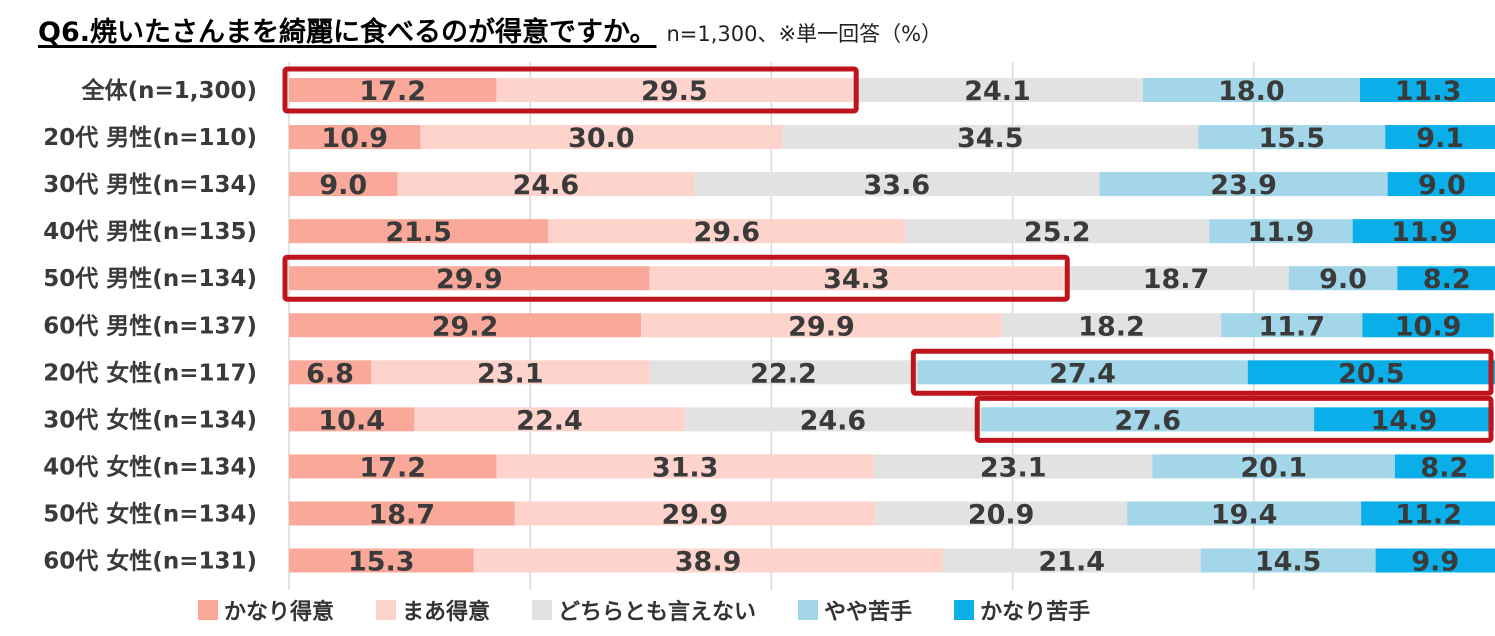 Image resolution: width=1495 pixels, height=636 pixels. I want to click on data-label: 27.4, so click(1082, 373).